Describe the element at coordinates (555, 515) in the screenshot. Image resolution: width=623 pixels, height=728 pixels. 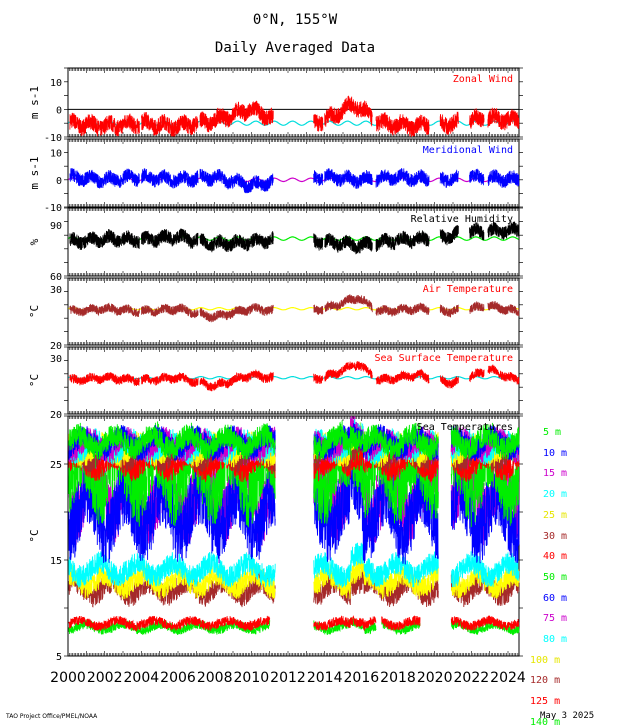
I see `legend-item: 25 m` at that location.